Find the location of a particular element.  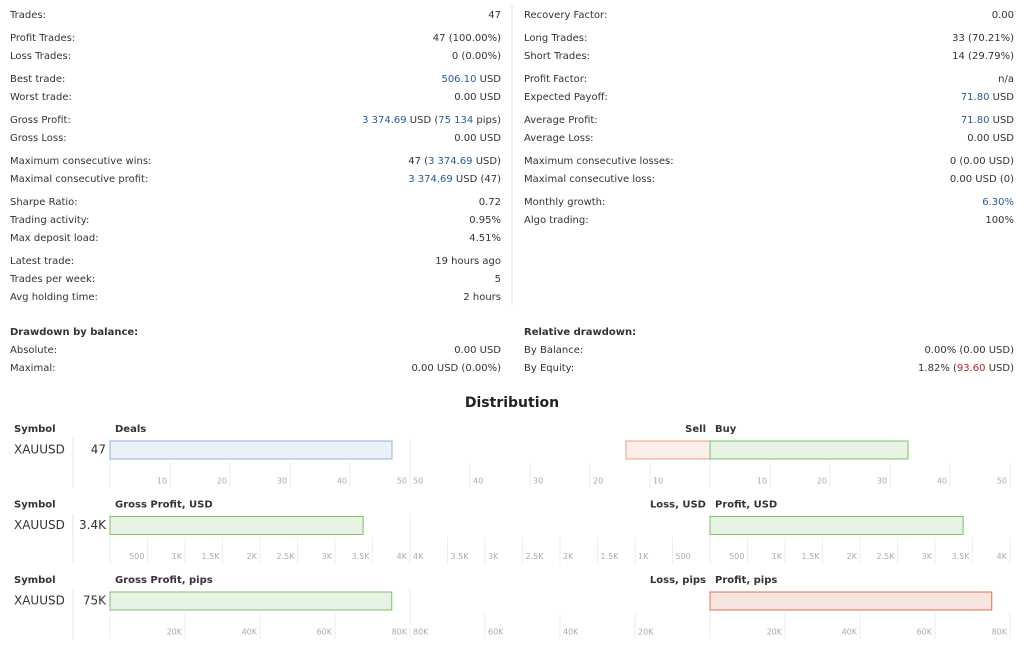

symbol-total: 75K is located at coordinates (95, 601).